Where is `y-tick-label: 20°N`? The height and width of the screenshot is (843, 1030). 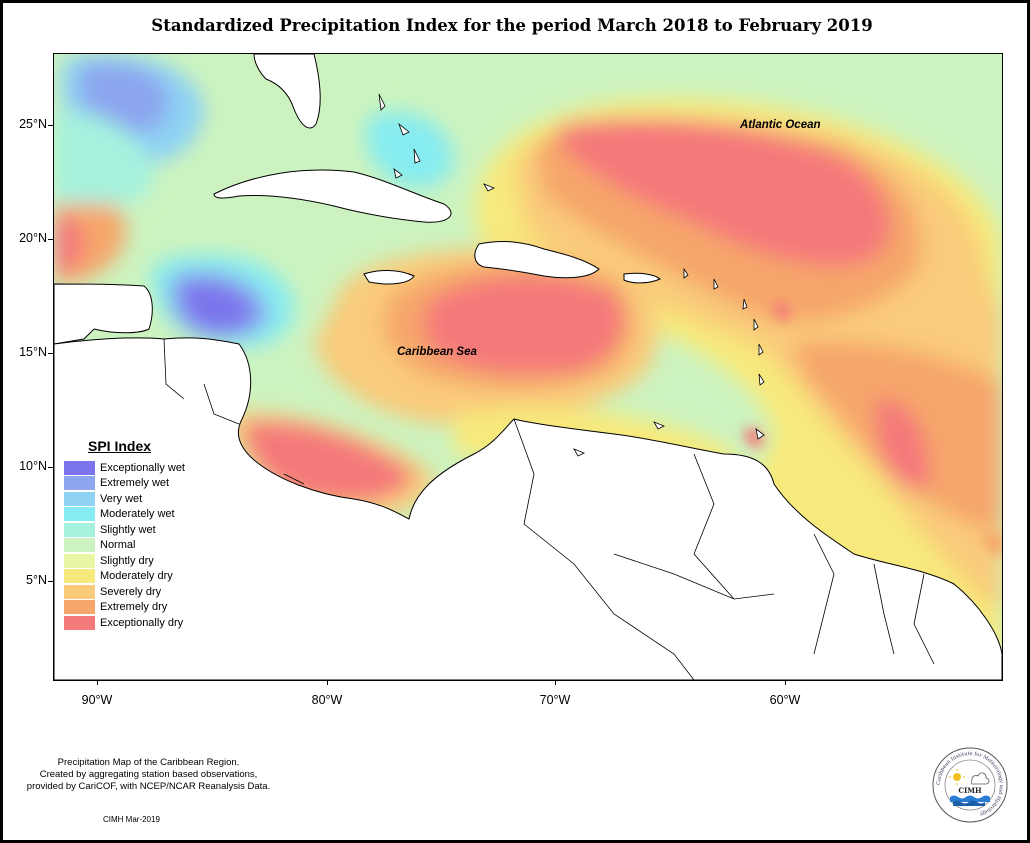
y-tick-label: 20°N is located at coordinates (33, 238).